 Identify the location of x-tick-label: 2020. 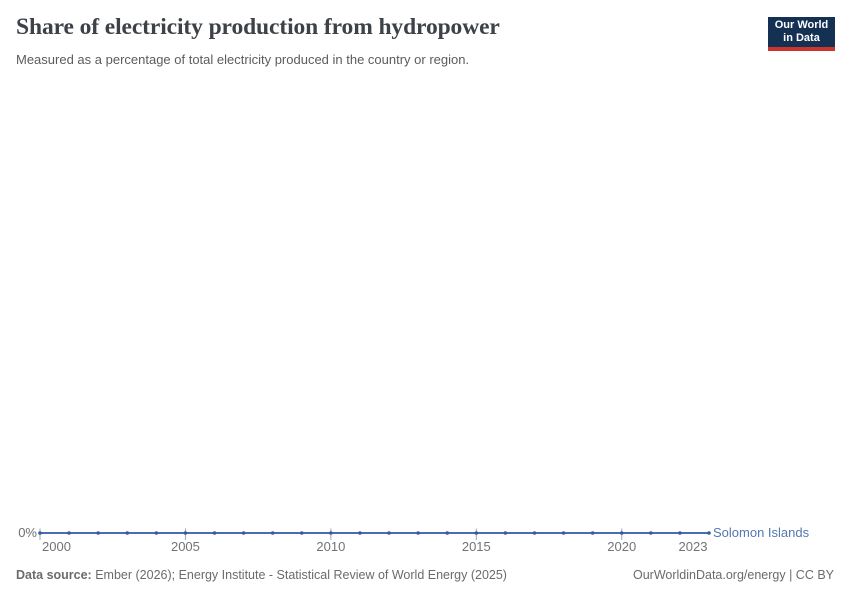
(622, 546).